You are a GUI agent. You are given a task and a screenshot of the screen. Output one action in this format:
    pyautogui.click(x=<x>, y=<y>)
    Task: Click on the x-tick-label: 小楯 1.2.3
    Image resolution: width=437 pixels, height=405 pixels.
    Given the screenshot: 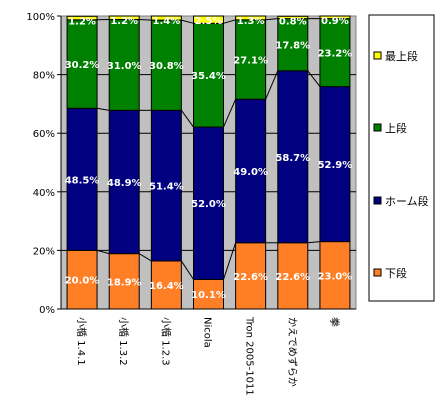 What is the action you would take?
    pyautogui.click(x=165, y=341)
    